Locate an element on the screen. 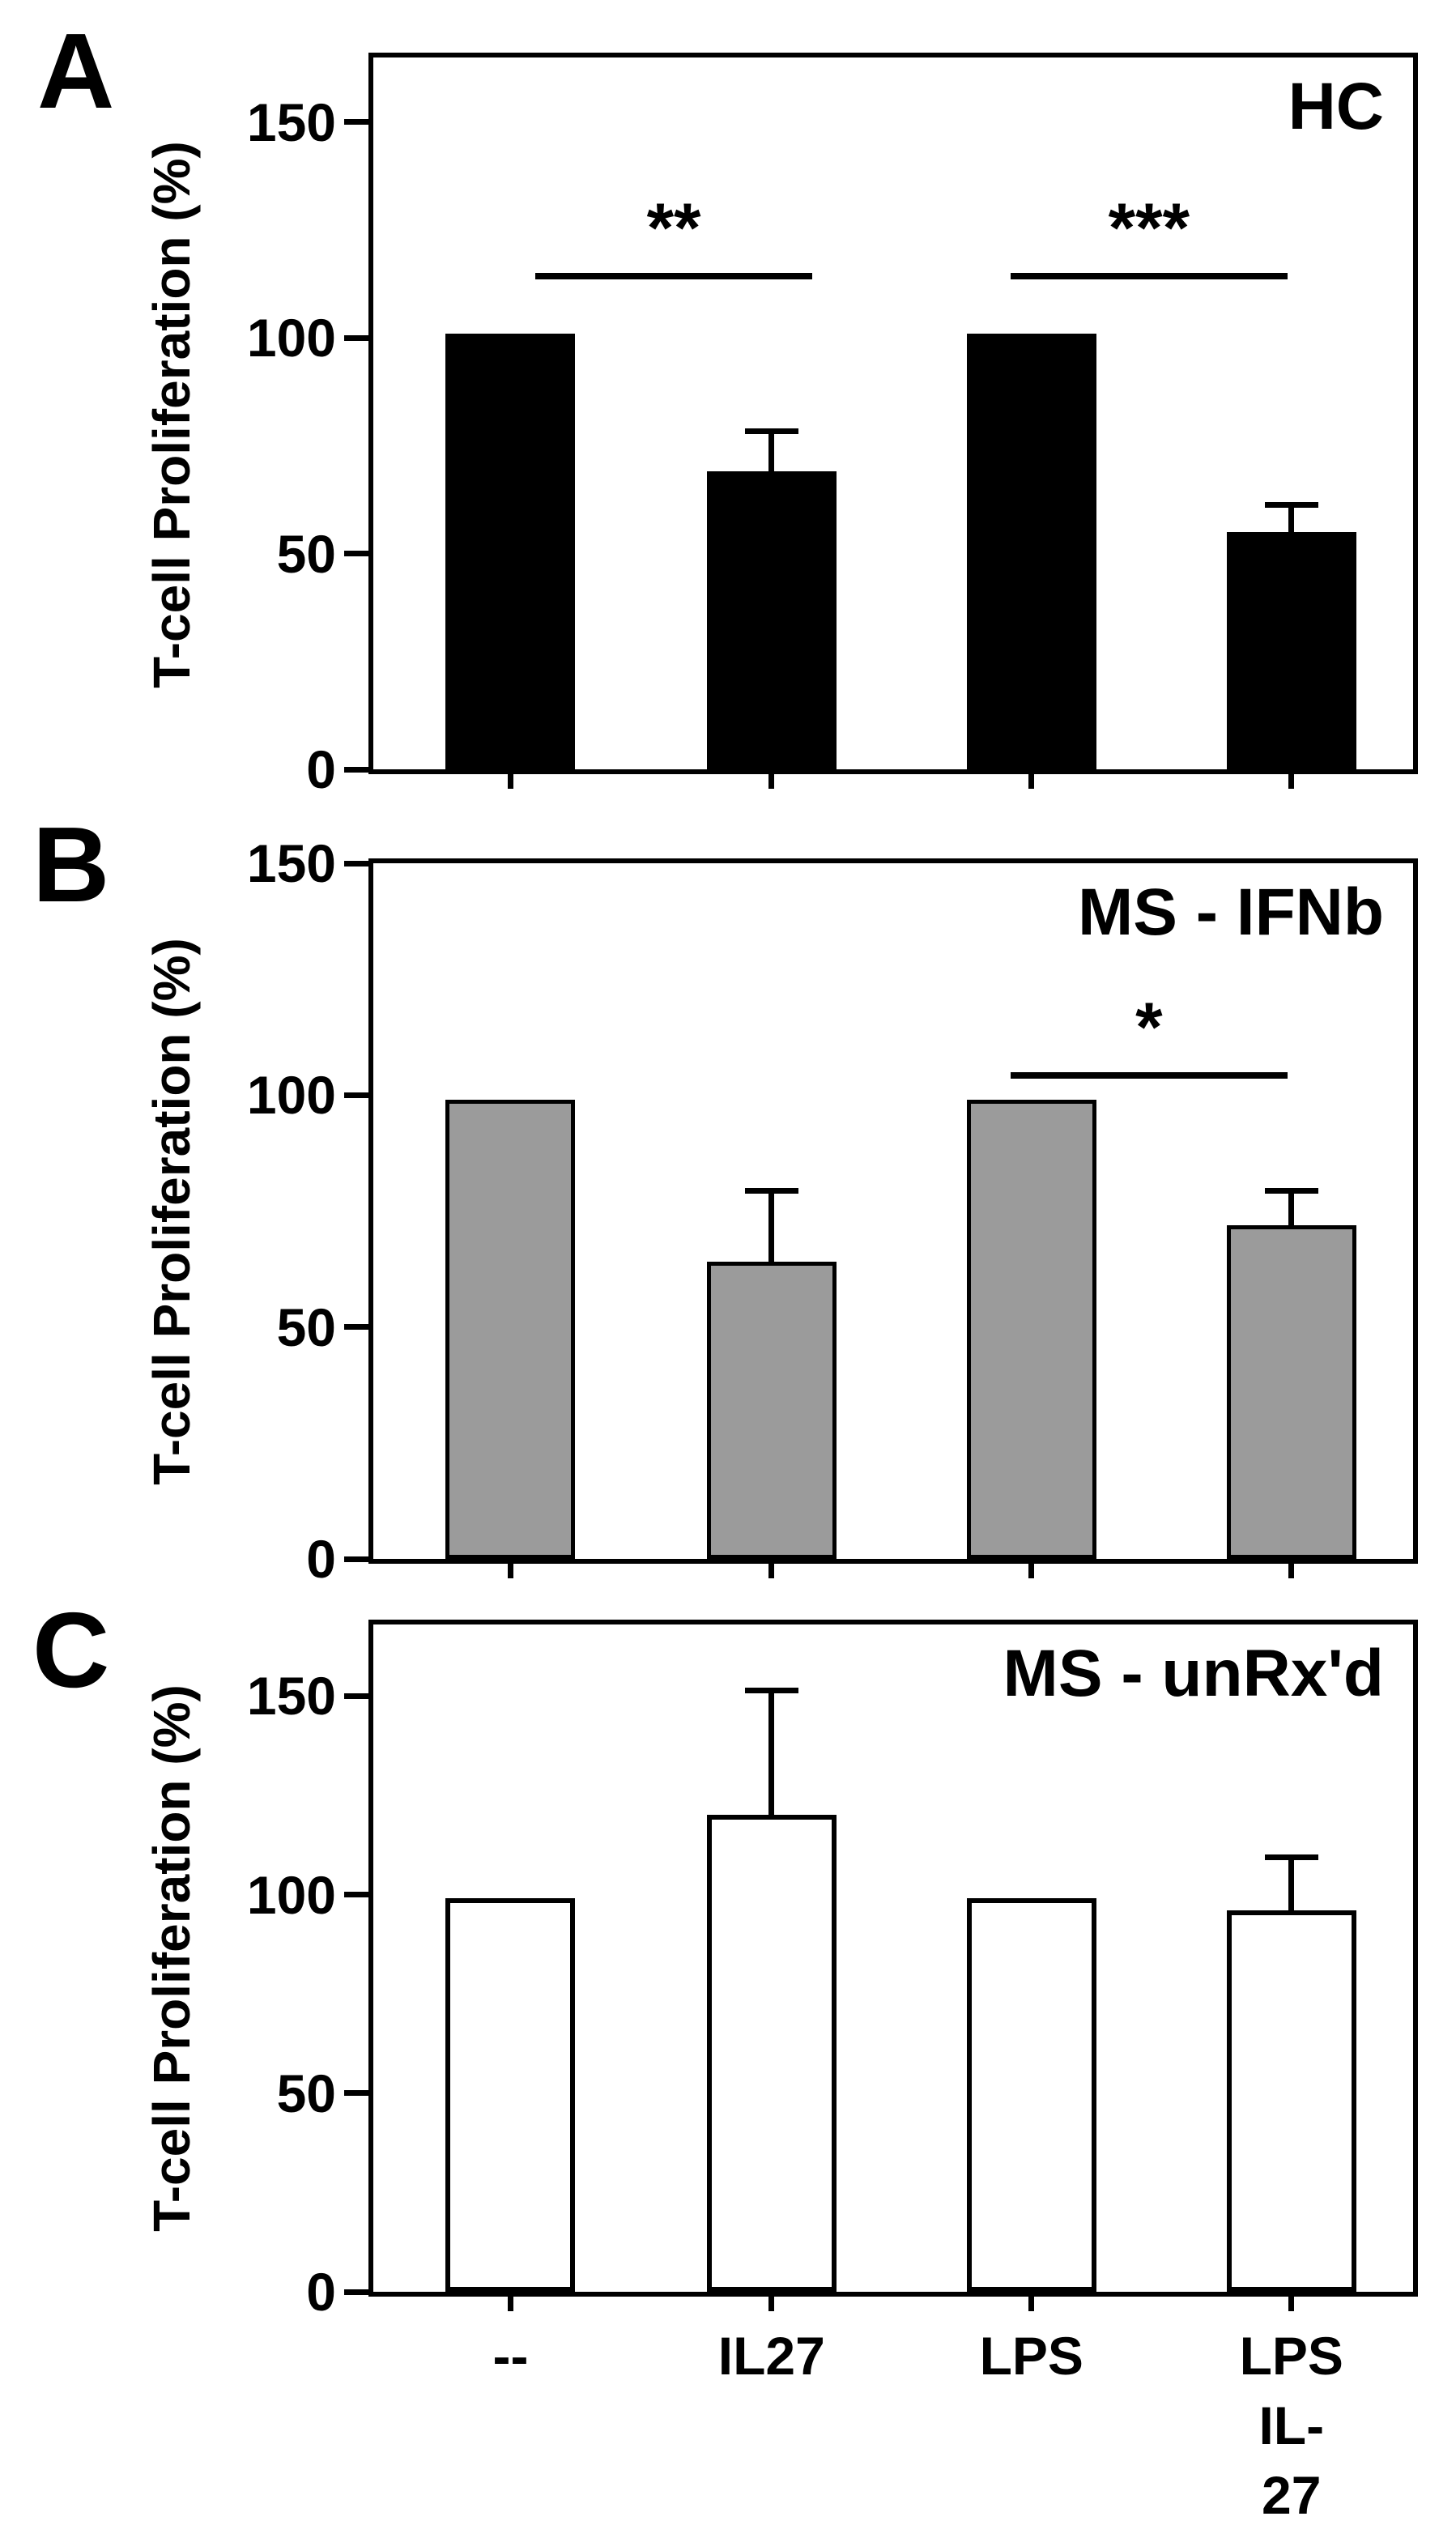 This screenshot has height=2525, width=1456. x-axis-label: IL27 is located at coordinates (771, 2356).